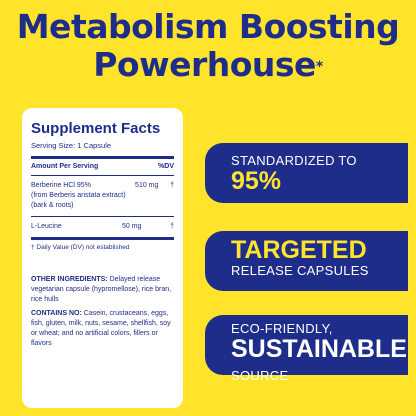 This screenshot has width=416, height=416. I want to click on ingredient-title: Berberine HCl 95%, so click(61, 185).